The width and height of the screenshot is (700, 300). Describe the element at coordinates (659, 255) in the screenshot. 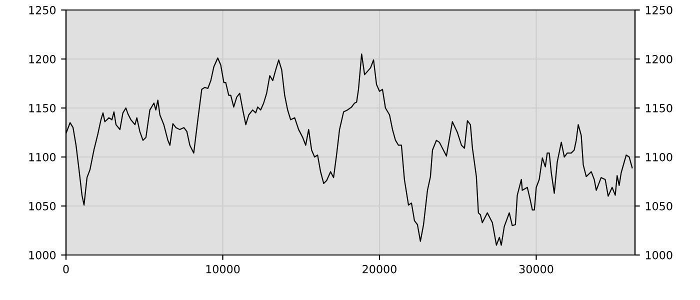

I see `y2-tick-label: 1000` at that location.